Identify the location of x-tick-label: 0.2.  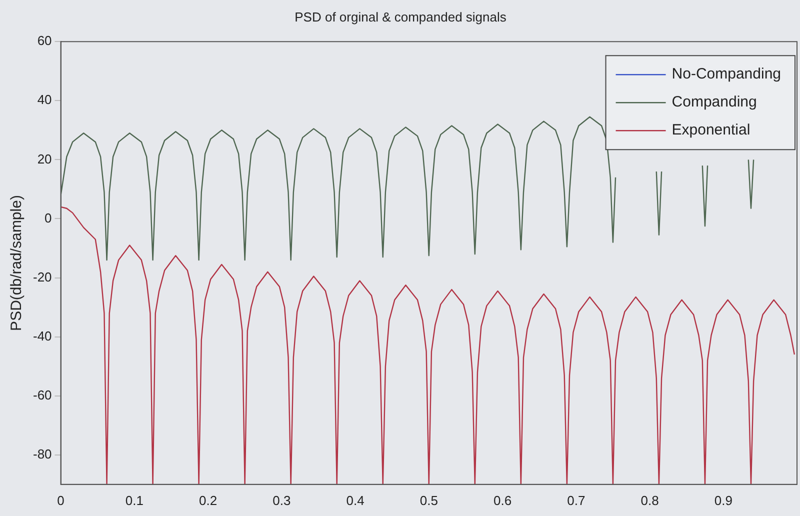
(208, 500).